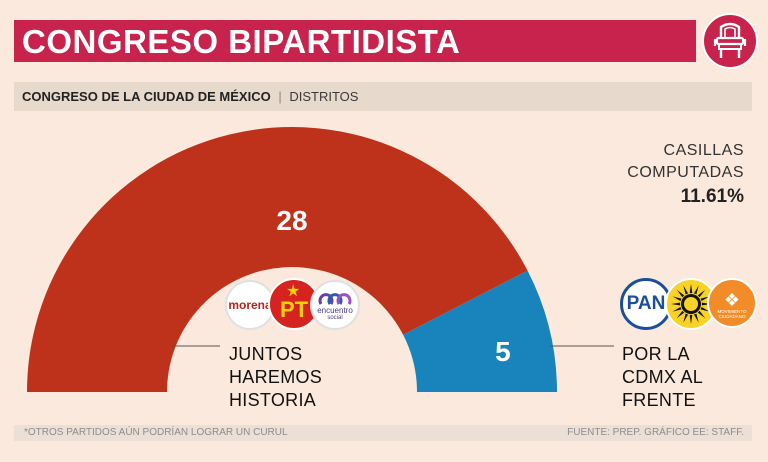 This screenshot has width=768, height=462. What do you see at coordinates (383, 433) in the screenshot?
I see `footer-bar` at bounding box center [383, 433].